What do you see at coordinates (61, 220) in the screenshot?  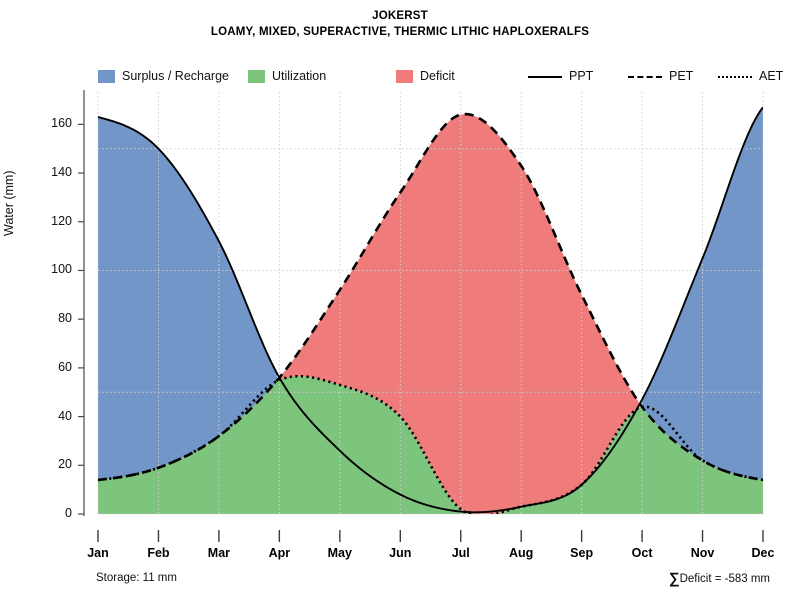 I see `y-tick-label: 120` at bounding box center [61, 220].